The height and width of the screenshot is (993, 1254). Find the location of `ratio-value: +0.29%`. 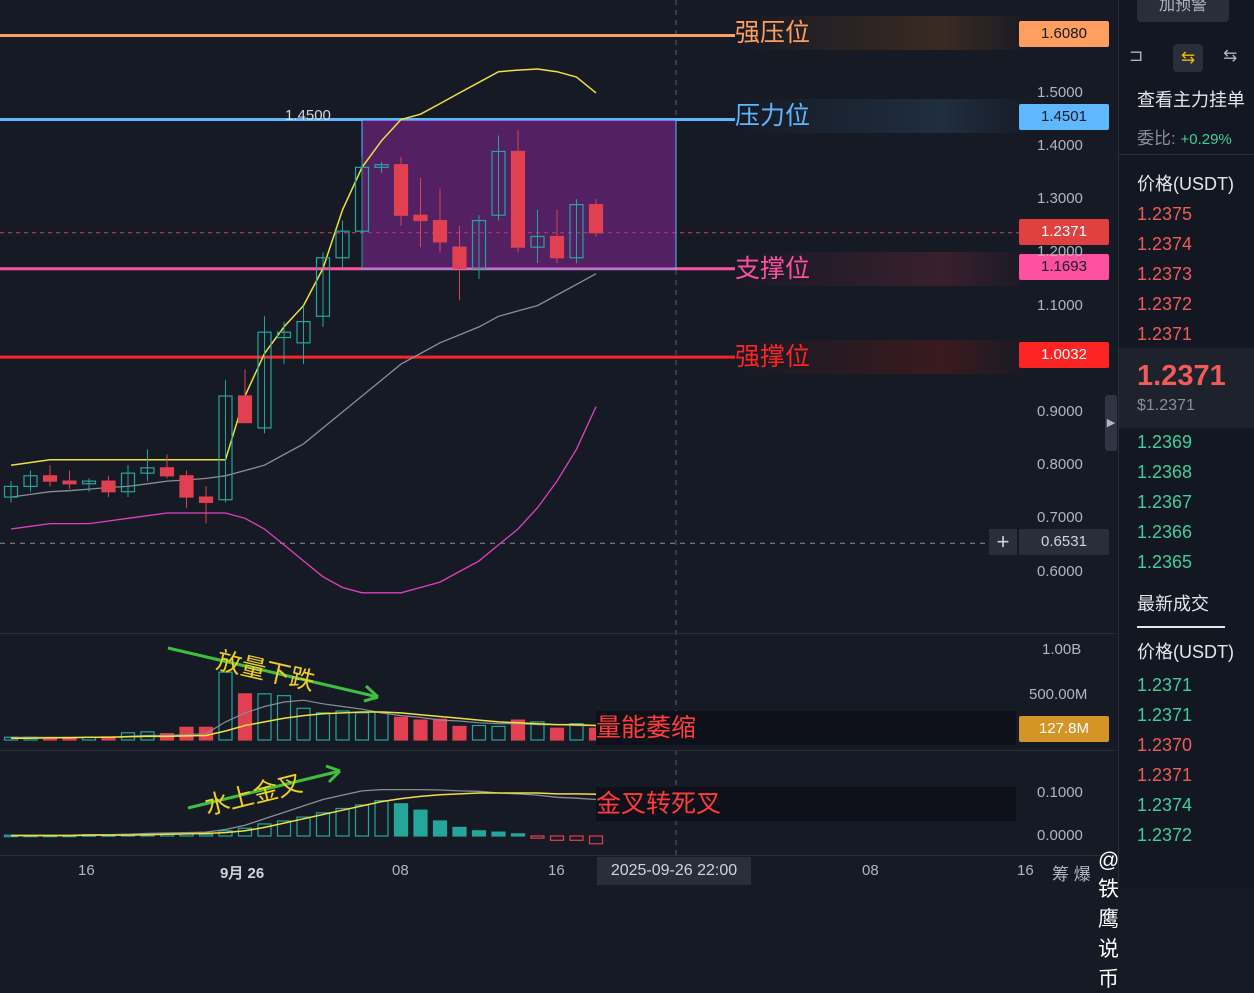

ratio-value: +0.29% is located at coordinates (1206, 139).